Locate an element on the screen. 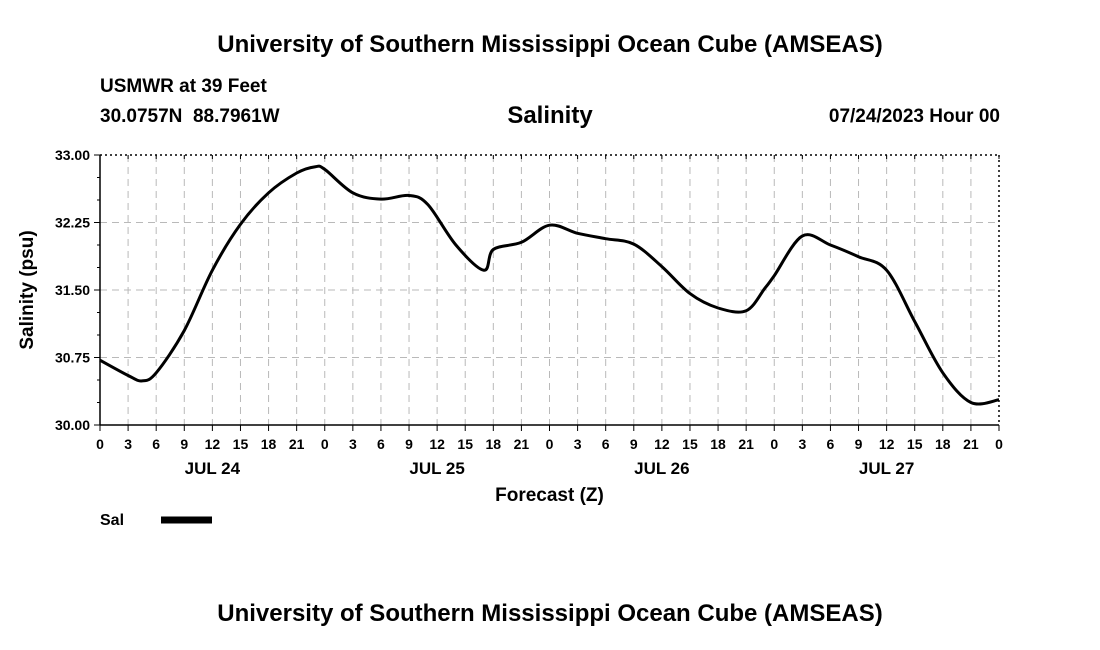 This screenshot has height=650, width=1100. day-label: JUL 27 is located at coordinates (886, 468).